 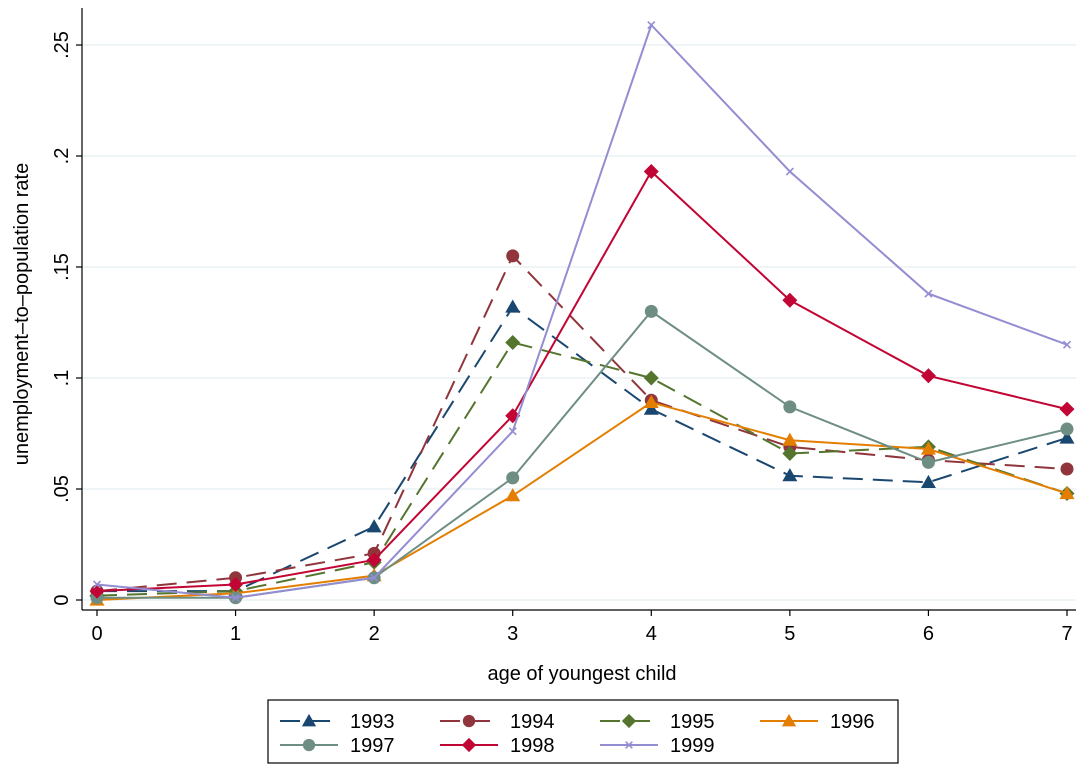 What do you see at coordinates (62, 156) in the screenshot?
I see `y-tick-label: .2` at bounding box center [62, 156].